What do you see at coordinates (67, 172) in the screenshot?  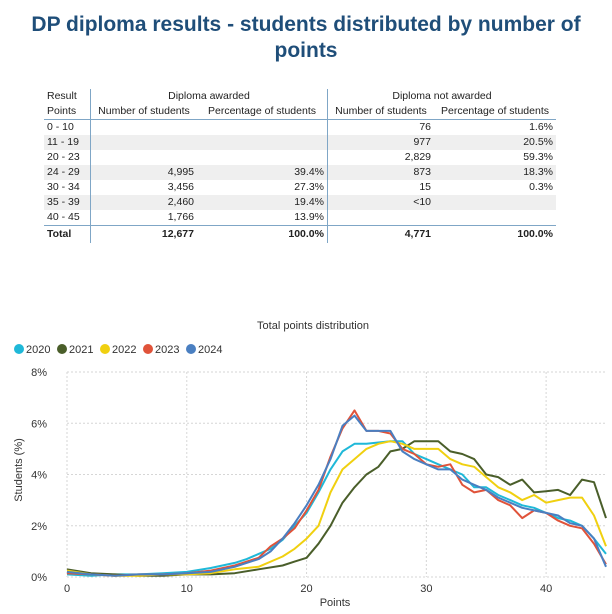 I see `points-cell: 24 - 29` at bounding box center [67, 172].